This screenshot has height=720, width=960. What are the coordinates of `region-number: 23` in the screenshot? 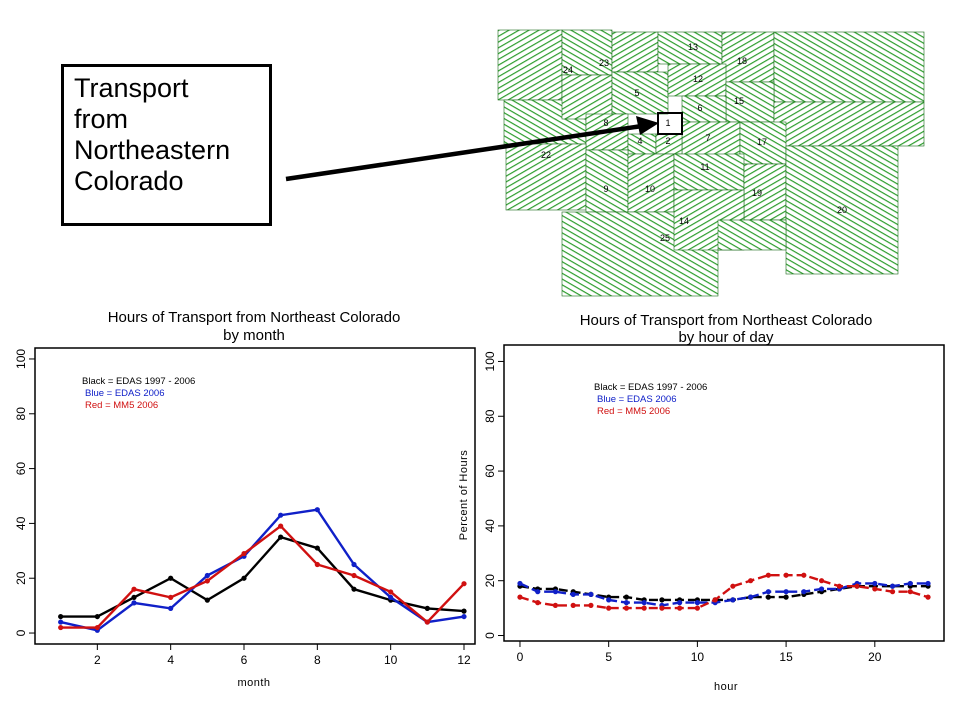 It's located at (604, 63).